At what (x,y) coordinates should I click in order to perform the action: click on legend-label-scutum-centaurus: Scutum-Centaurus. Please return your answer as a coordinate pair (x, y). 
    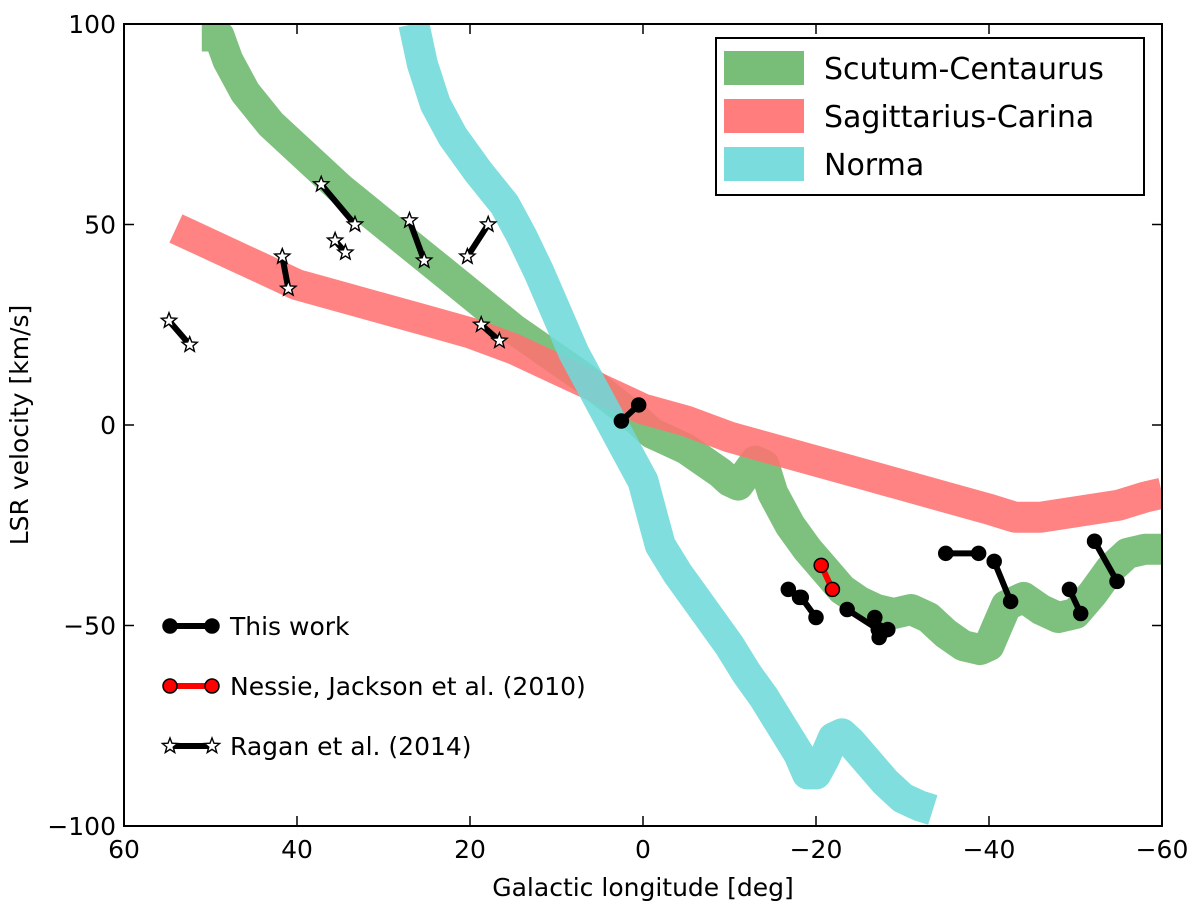
    Looking at the image, I should click on (964, 69).